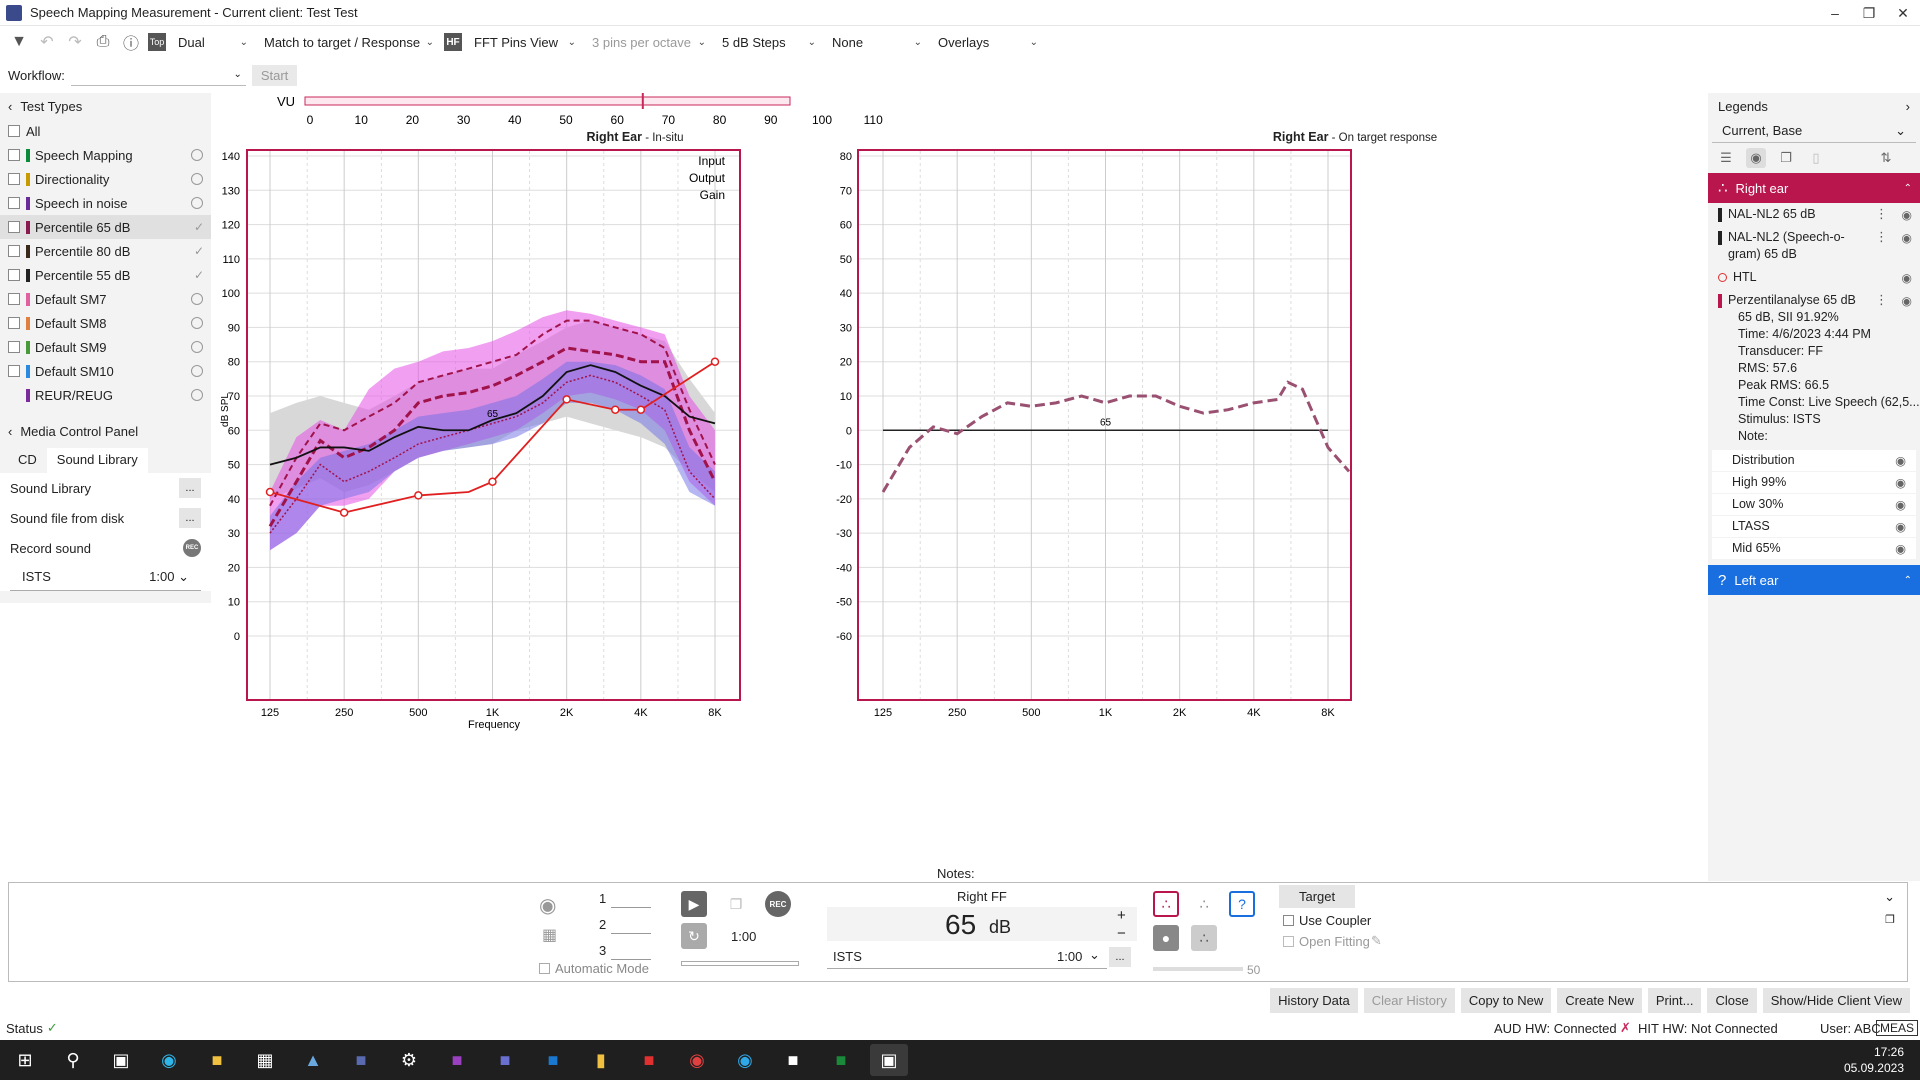  Describe the element at coordinates (1836, 1000) in the screenshot. I see `show-hide-client-view-button: Show/Hide Client View` at that location.